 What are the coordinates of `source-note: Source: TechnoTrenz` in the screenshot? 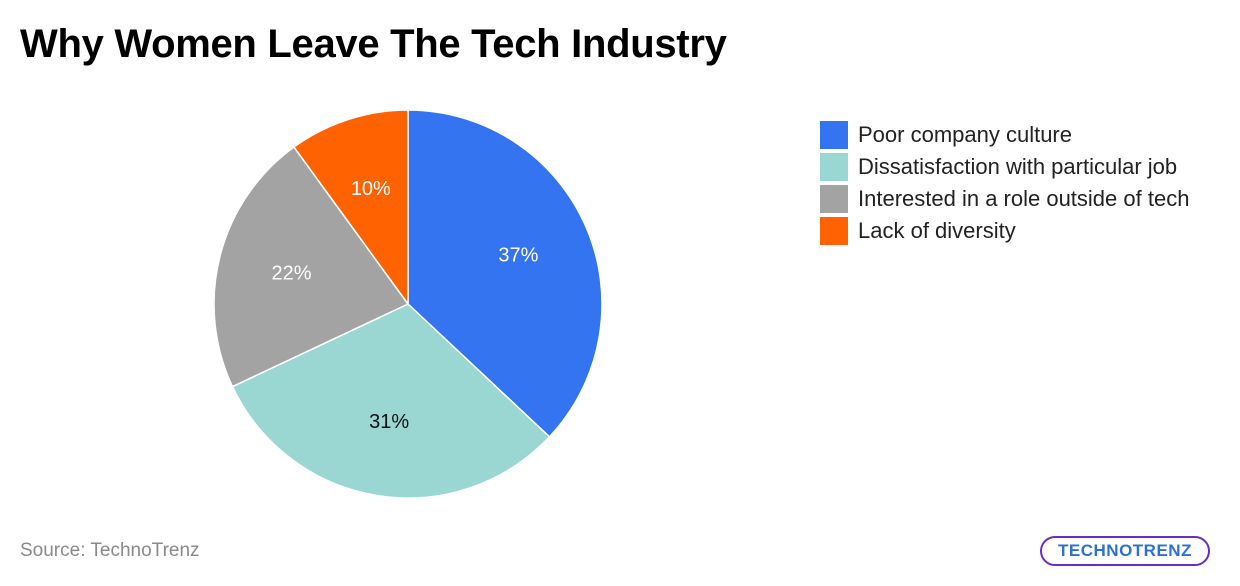 It's located at (110, 550).